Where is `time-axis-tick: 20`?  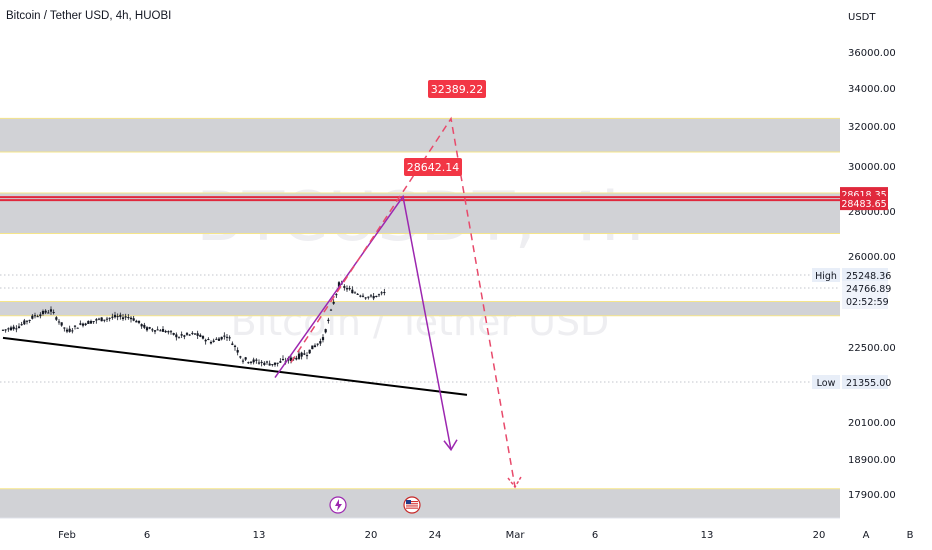 time-axis-tick: 20 is located at coordinates (819, 535).